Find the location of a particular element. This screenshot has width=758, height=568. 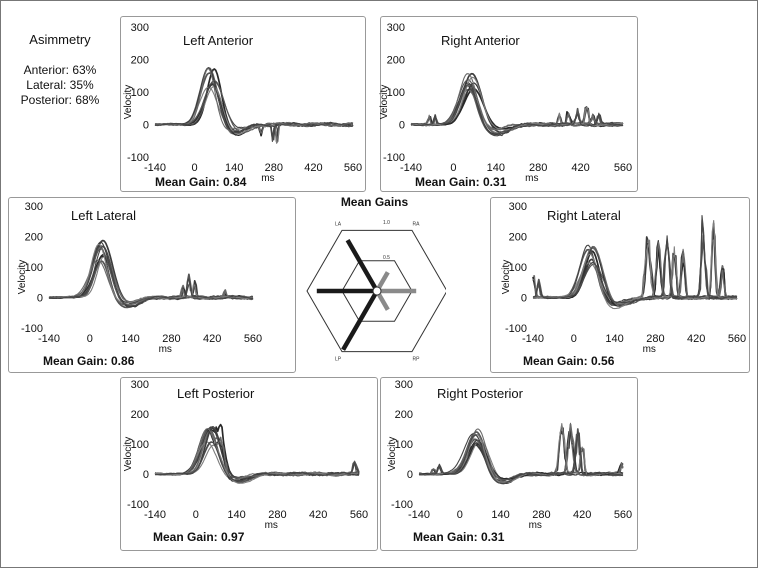

radar-axis-label: LP is located at coordinates (338, 360).